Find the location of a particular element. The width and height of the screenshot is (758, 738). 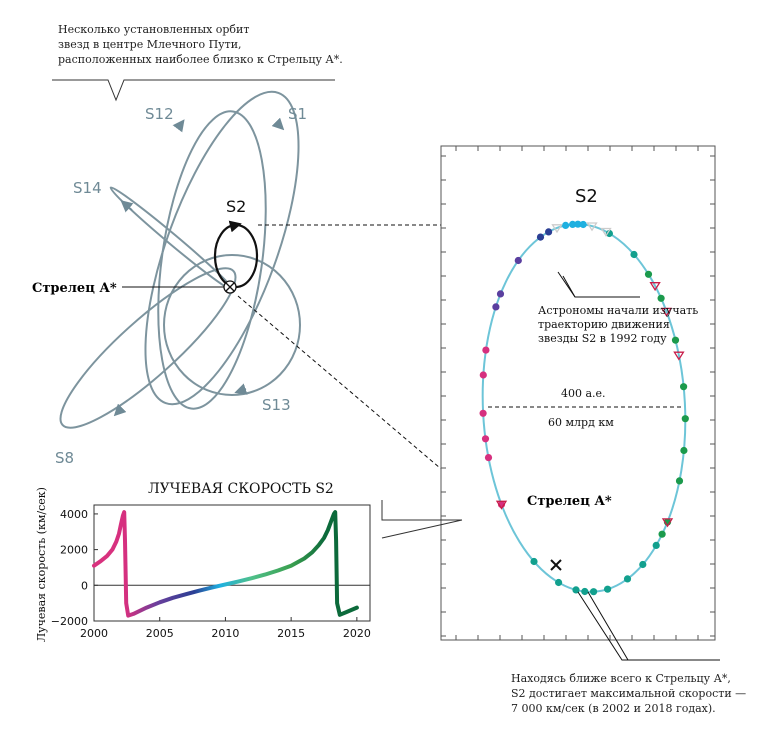

caption-callout is located at coordinates (193, 90).